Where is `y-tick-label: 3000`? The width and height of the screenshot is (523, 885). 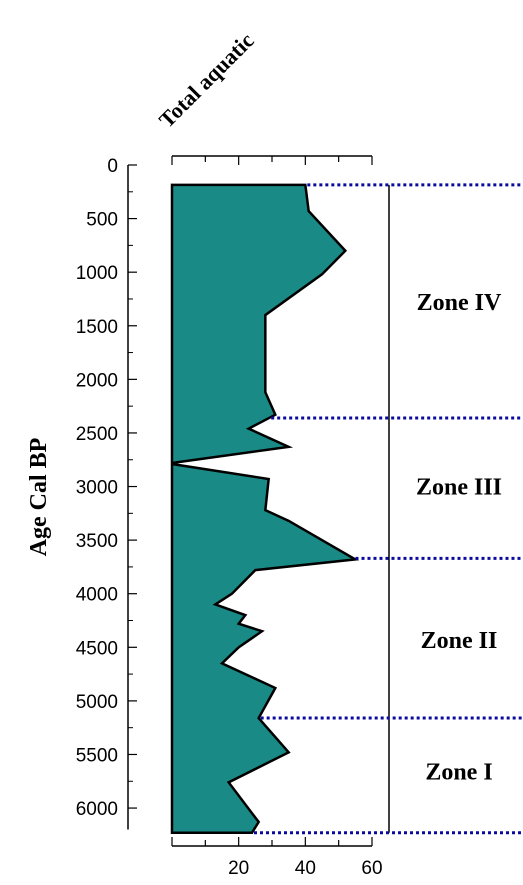 y-tick-label: 3000 is located at coordinates (97, 488).